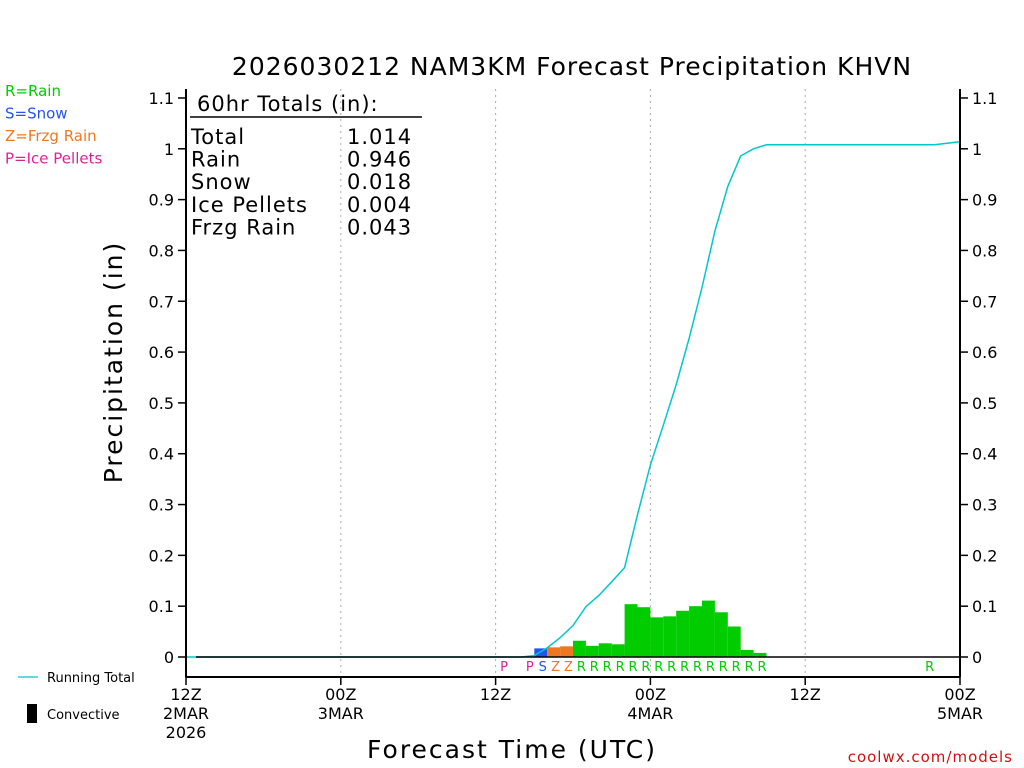 The width and height of the screenshot is (1024, 768). What do you see at coordinates (243, 227) in the screenshot?
I see `totals-row-label: Frzg Rain` at bounding box center [243, 227].